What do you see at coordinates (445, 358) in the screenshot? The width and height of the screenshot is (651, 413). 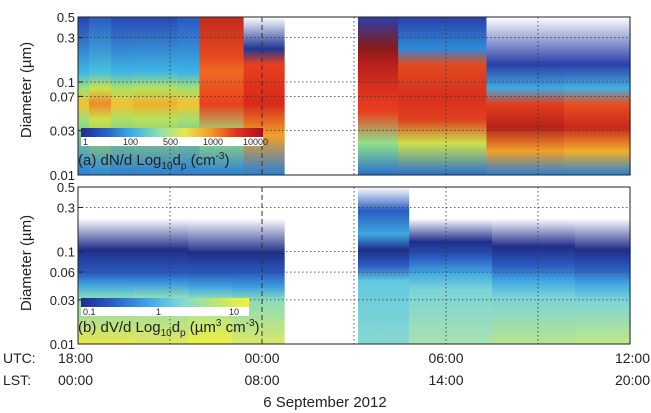 I see `x-tick-label-utc: 06:00` at bounding box center [445, 358].